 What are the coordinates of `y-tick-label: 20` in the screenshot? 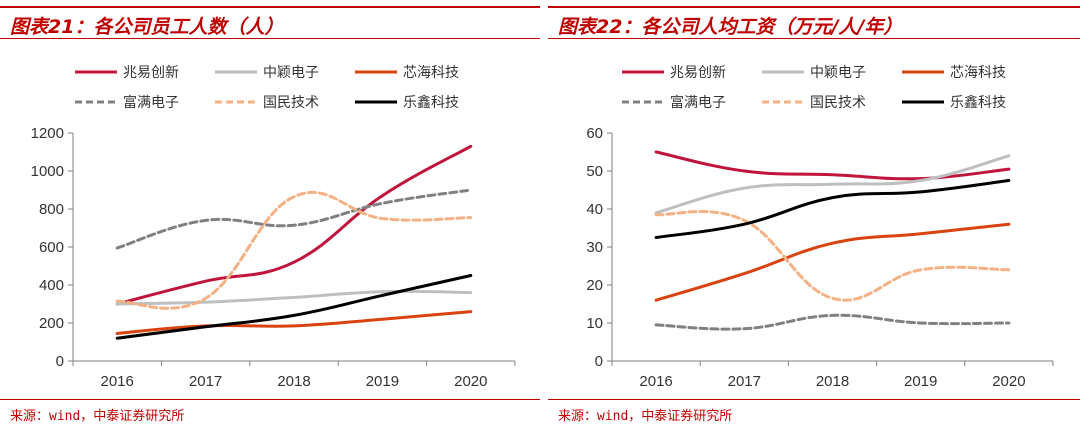 It's located at (594, 285).